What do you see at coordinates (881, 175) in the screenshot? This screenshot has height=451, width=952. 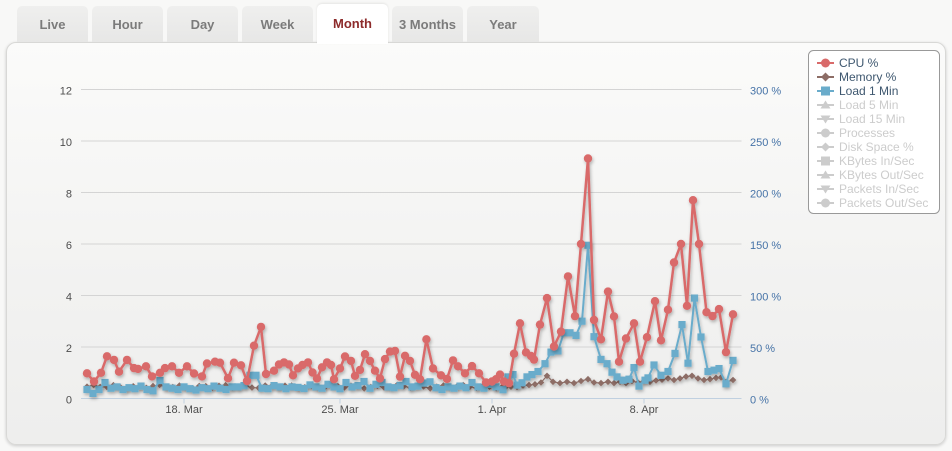 I see `svg-text: KBytes Out/Sec` at bounding box center [881, 175].